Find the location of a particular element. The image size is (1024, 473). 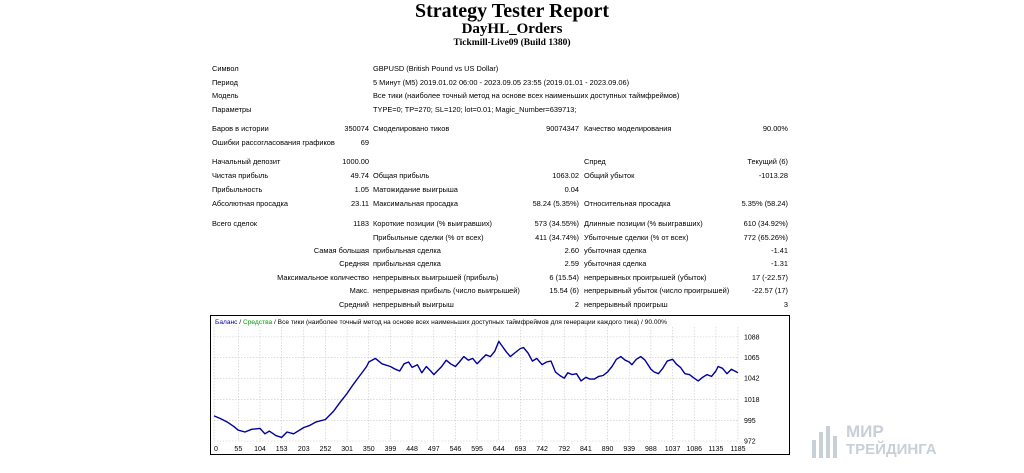

x-tick-label: 742 is located at coordinates (542, 449).